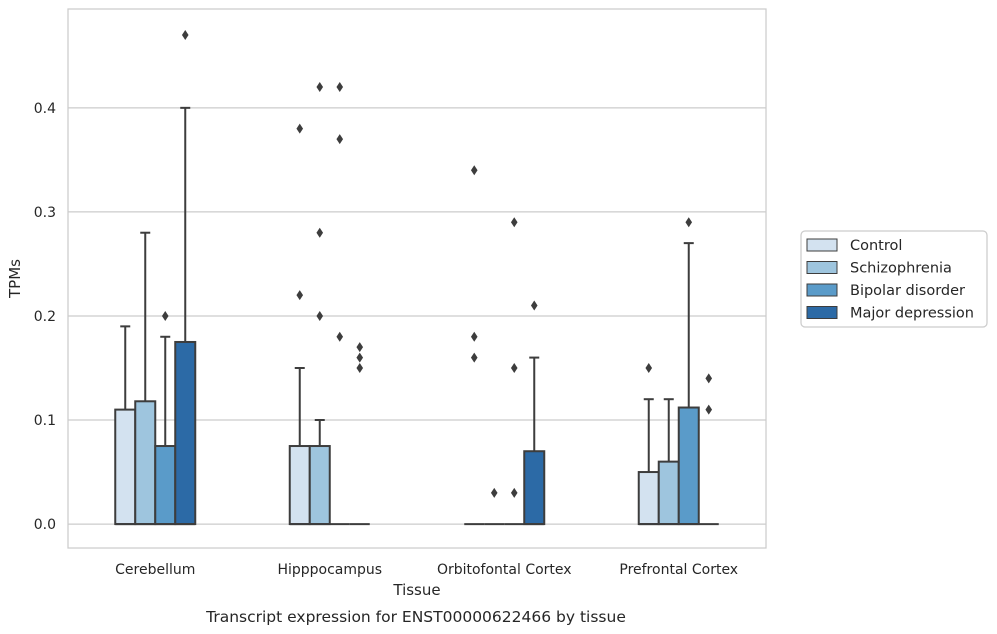 This screenshot has height=634, width=997. I want to click on legend-frame, so click(894, 279).